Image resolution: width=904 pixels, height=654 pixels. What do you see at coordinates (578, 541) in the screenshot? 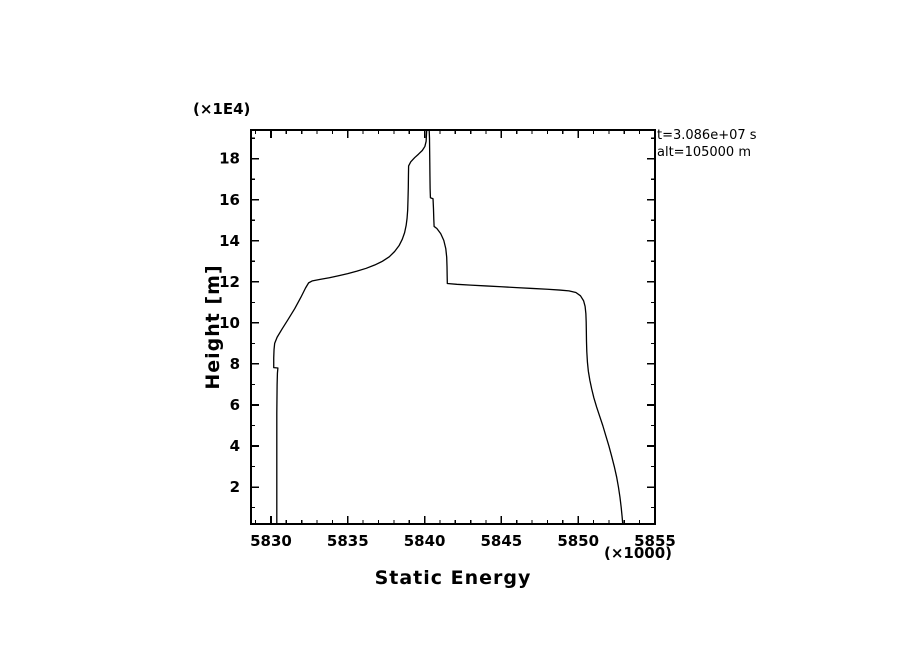
I see `x-tick-label: 5850` at bounding box center [578, 541].